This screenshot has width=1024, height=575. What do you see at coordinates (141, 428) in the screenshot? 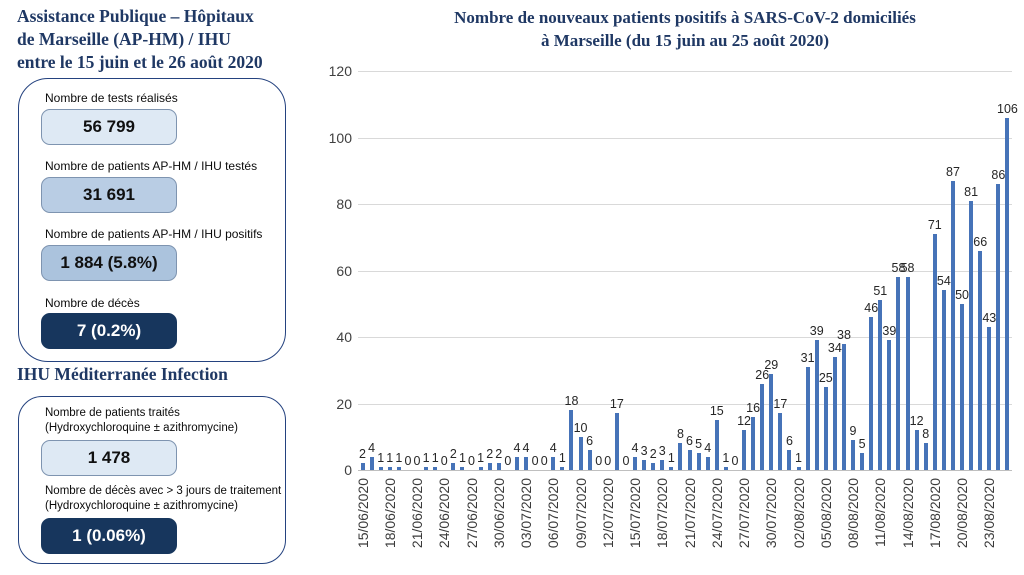
I see `stat-sublabel-treated: (Hydroxychloroquine ± azithromycine)` at bounding box center [141, 428].